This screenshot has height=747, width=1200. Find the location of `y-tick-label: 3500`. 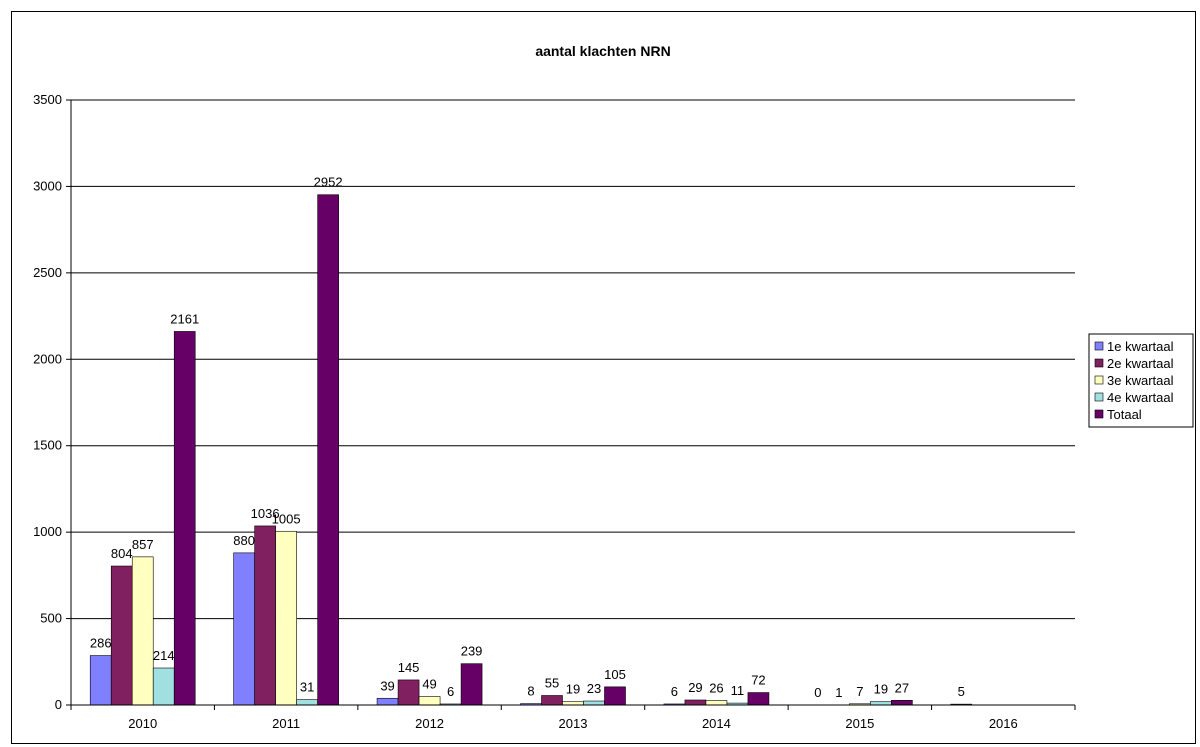

y-tick-label: 3500 is located at coordinates (47, 99).